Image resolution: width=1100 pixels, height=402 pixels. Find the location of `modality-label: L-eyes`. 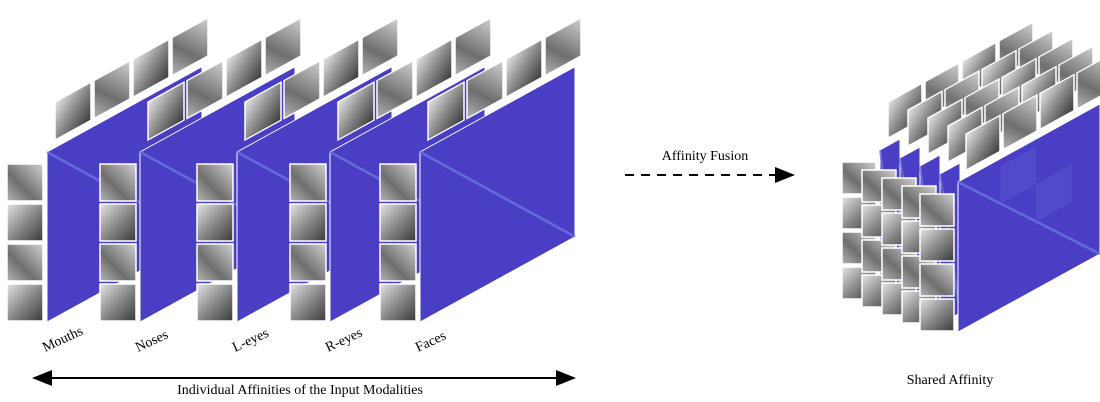

modality-label: L-eyes is located at coordinates (250, 341).